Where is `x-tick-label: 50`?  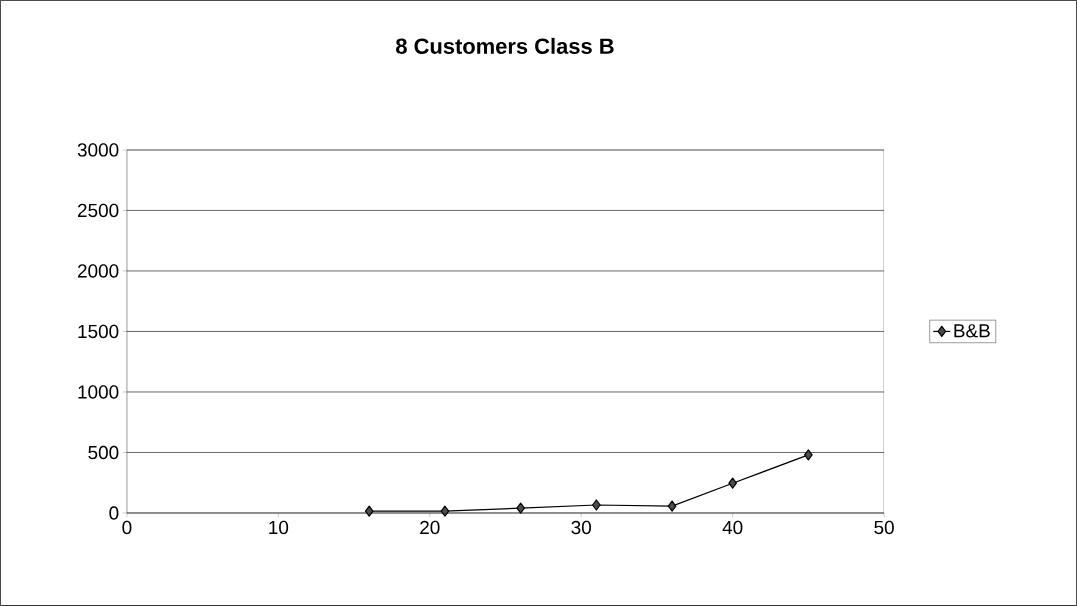 x-tick-label: 50 is located at coordinates (884, 527).